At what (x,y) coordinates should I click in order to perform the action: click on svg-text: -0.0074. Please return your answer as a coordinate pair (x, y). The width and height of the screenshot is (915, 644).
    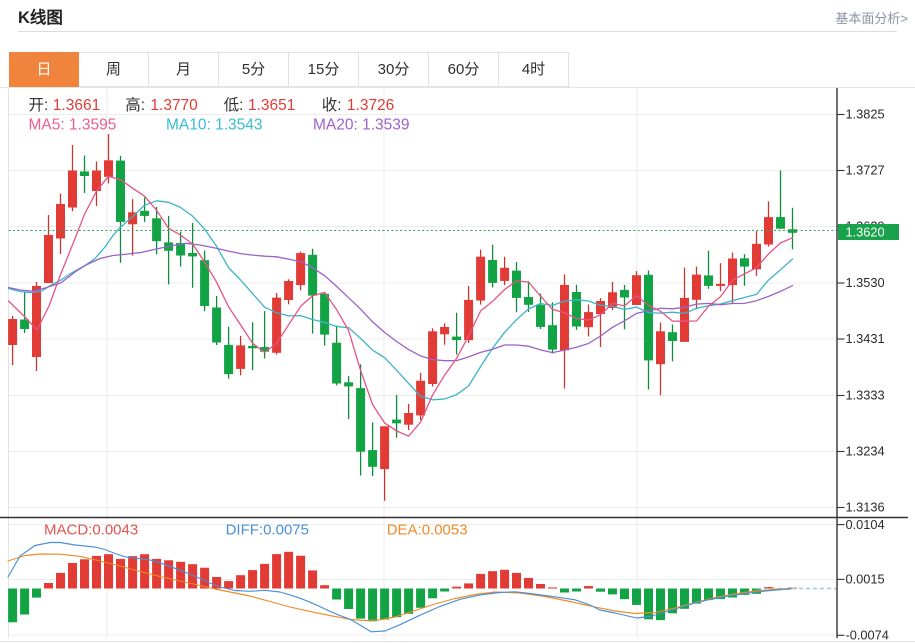
    Looking at the image, I should click on (867, 635).